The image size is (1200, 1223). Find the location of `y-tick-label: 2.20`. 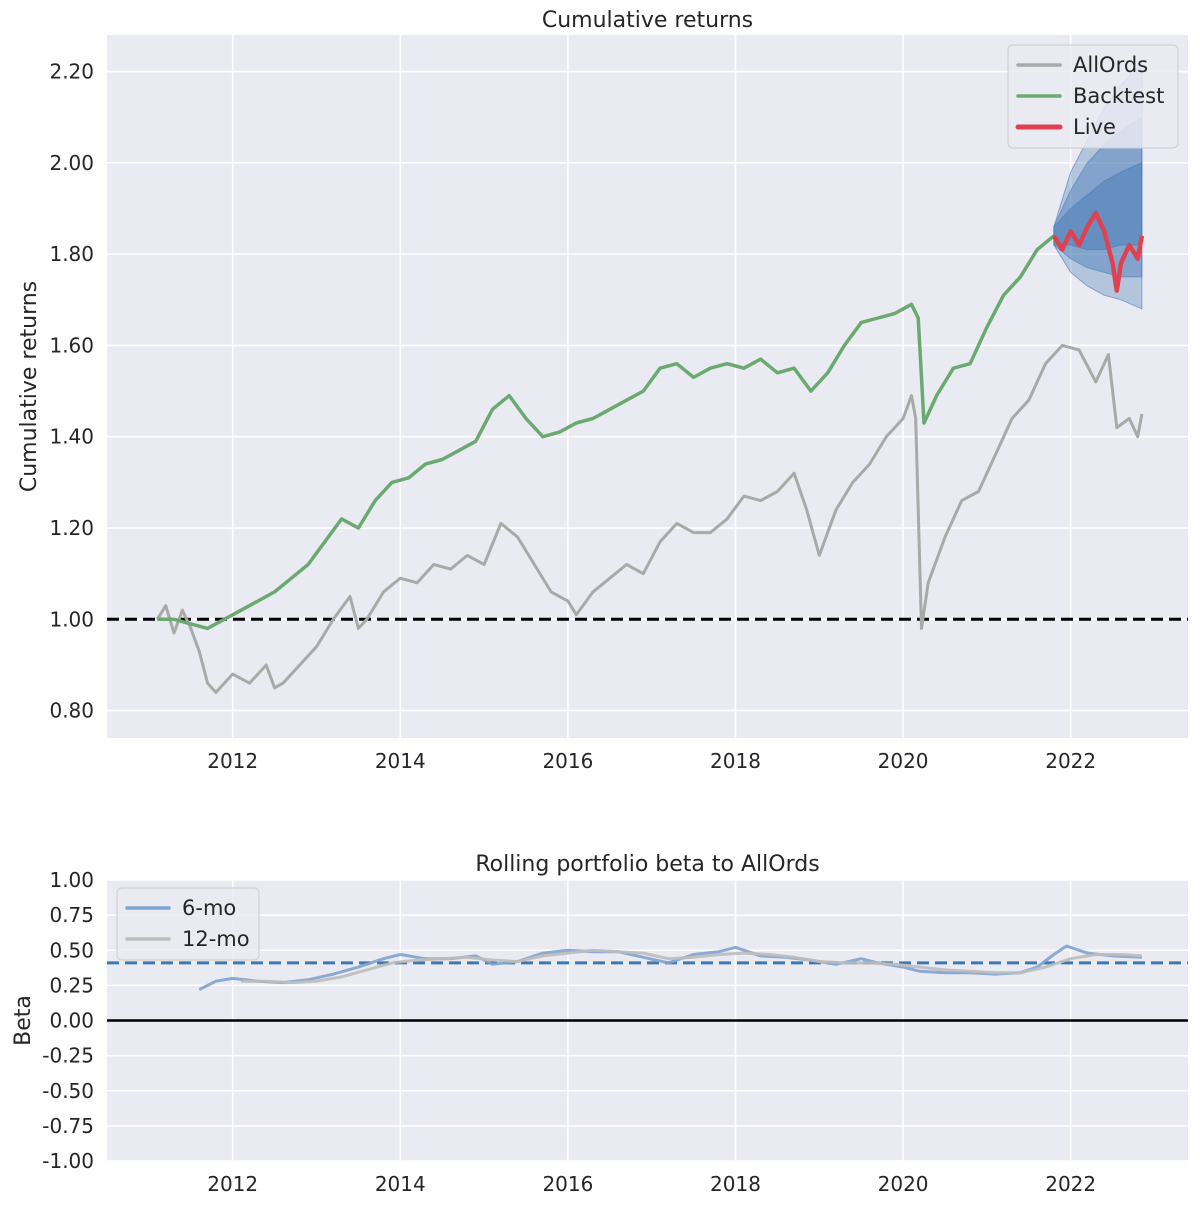

y-tick-label: 2.20 is located at coordinates (71, 72).